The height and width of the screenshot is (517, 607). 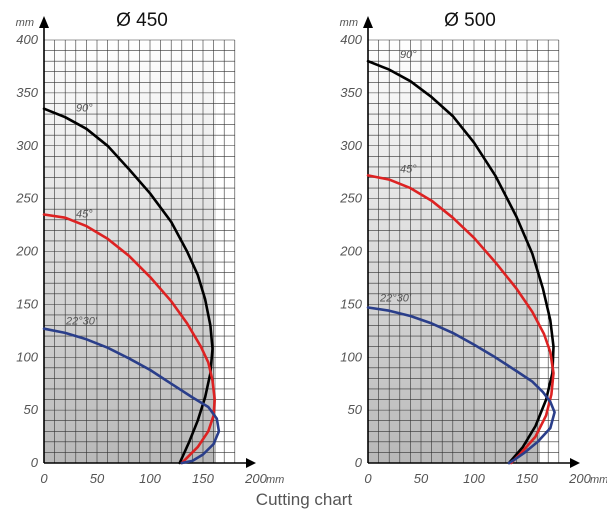 I want to click on chart-title: Ø 500, so click(x=470, y=20).